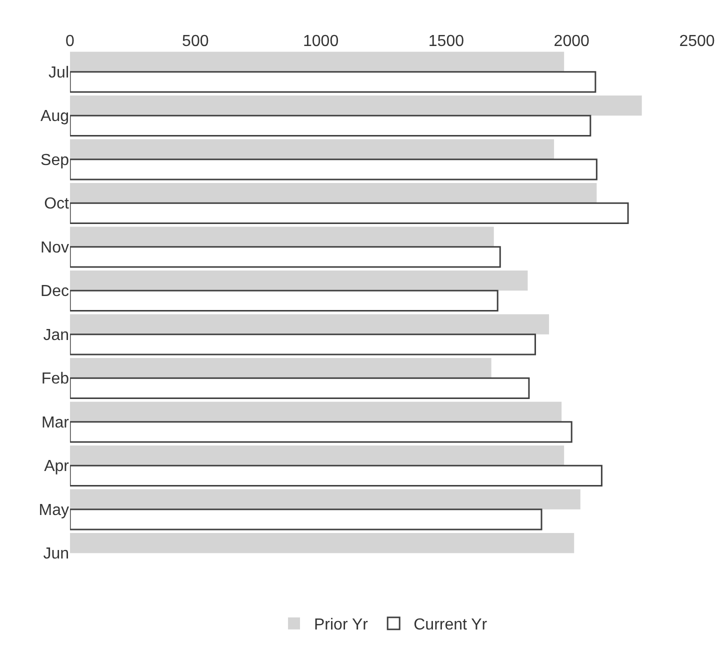 The height and width of the screenshot is (652, 727). What do you see at coordinates (572, 41) in the screenshot?
I see `x-tick-label: 2000` at bounding box center [572, 41].